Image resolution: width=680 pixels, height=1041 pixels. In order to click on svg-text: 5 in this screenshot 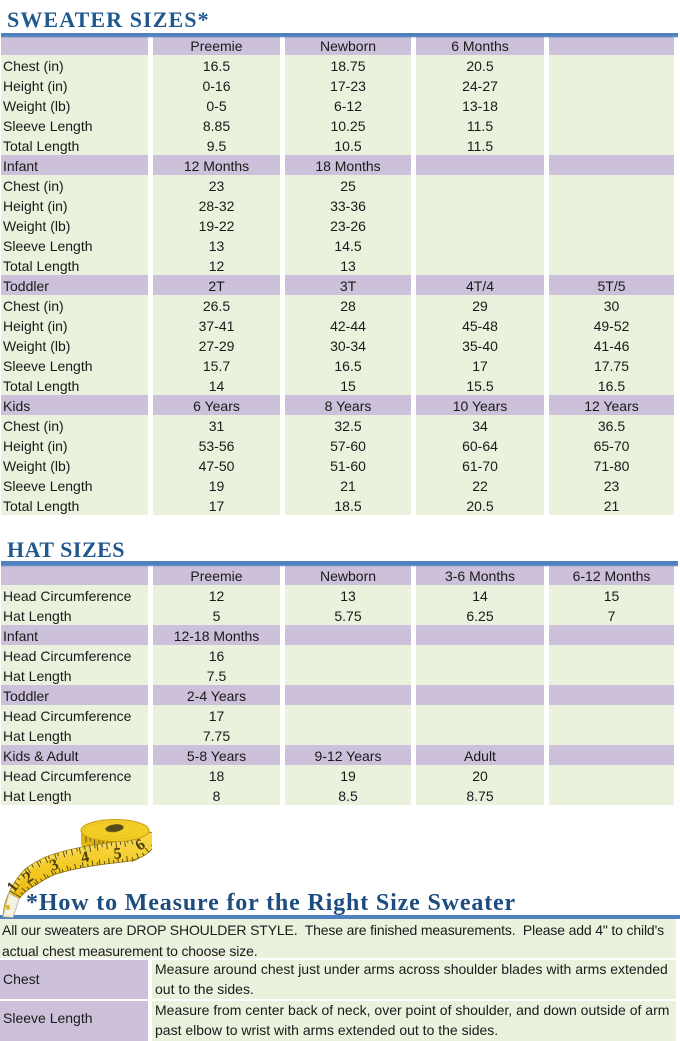, I will do `click(117, 854)`.